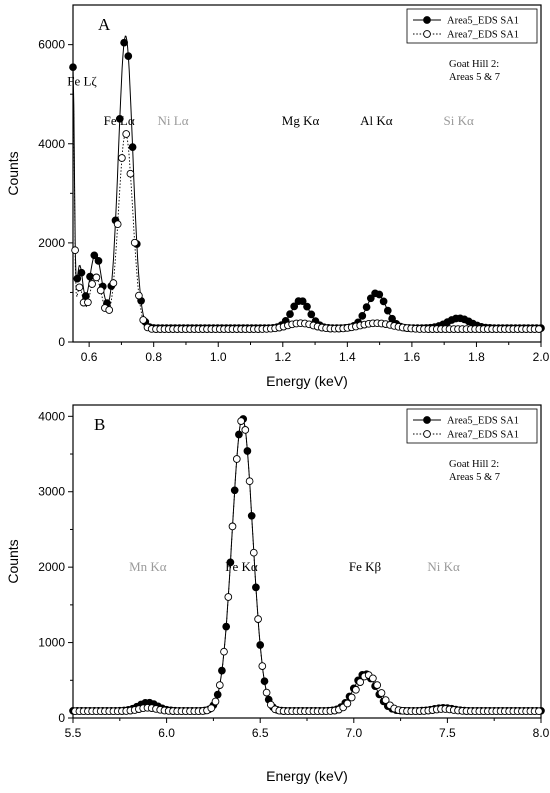 This screenshot has width=550, height=793. What do you see at coordinates (541, 733) in the screenshot?
I see `x-tick-label: 8.0` at bounding box center [541, 733].